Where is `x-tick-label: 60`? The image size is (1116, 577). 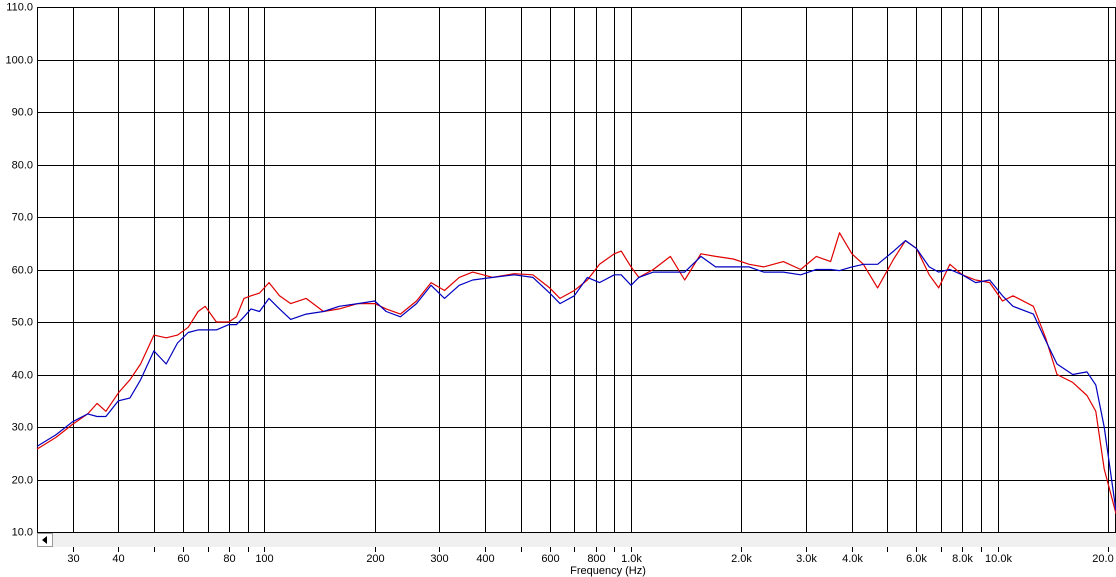 x-tick-label: 60 is located at coordinates (183, 559).